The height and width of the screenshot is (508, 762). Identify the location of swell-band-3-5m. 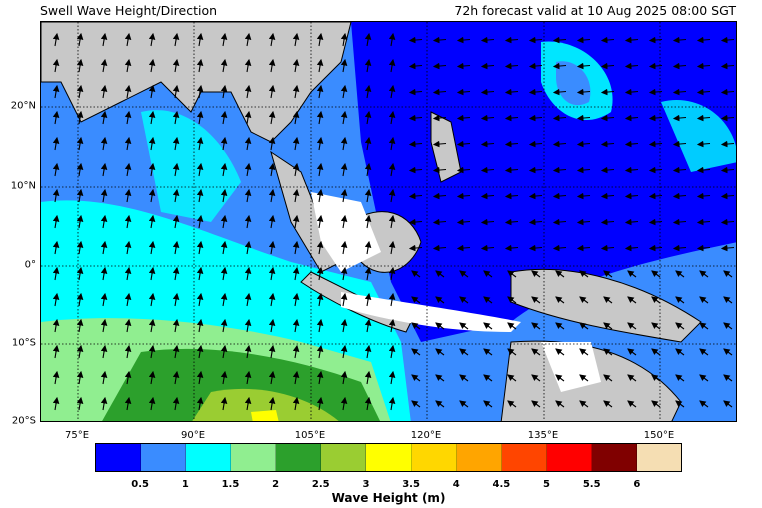
(265, 415).